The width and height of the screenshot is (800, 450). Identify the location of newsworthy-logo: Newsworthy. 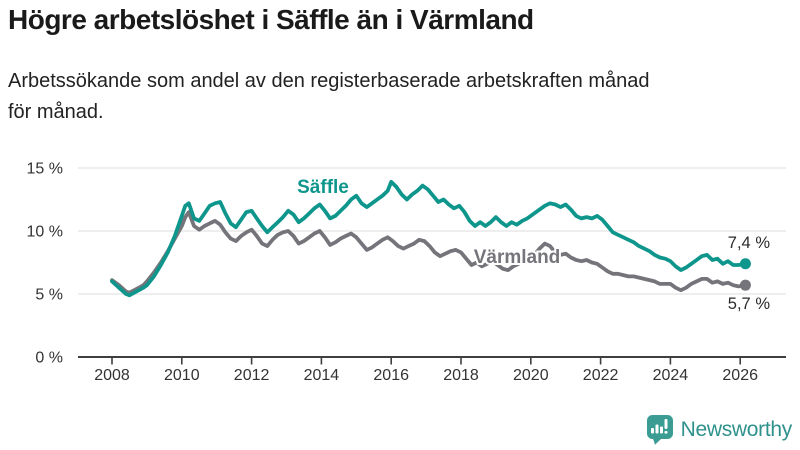
(719, 429).